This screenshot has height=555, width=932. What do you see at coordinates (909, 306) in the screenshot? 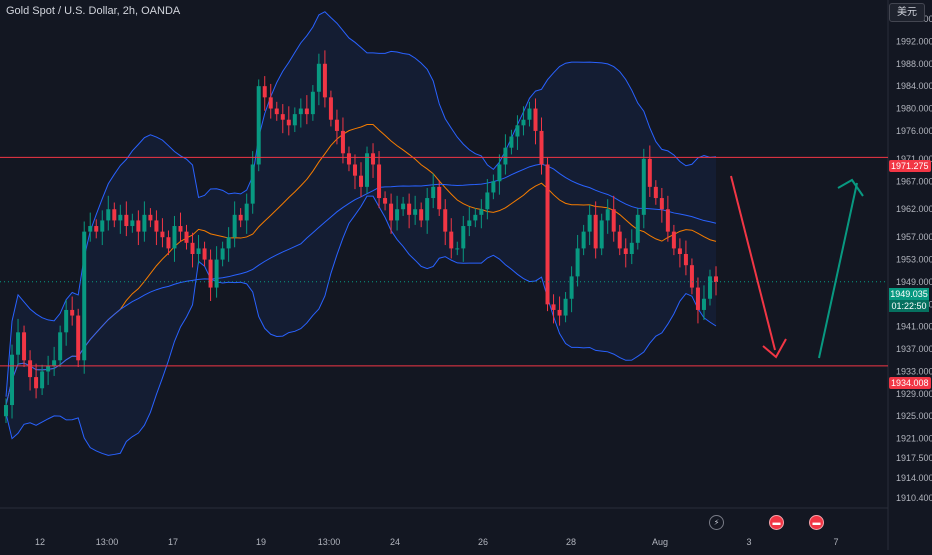
I see `bar-countdown-label: 01:22:50` at bounding box center [909, 306].